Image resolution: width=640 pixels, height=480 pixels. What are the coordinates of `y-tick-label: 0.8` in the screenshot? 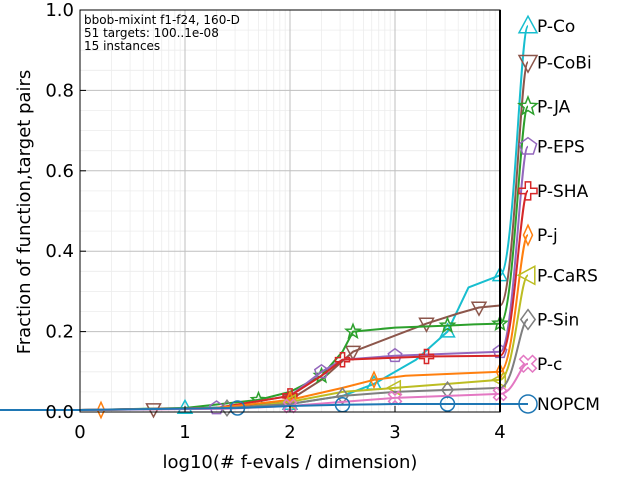 It's located at (59, 90).